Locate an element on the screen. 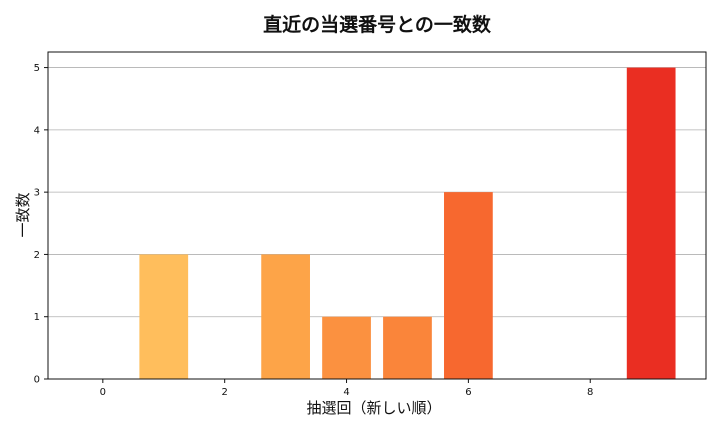  y-axis-label: 一致数 is located at coordinates (23, 214).